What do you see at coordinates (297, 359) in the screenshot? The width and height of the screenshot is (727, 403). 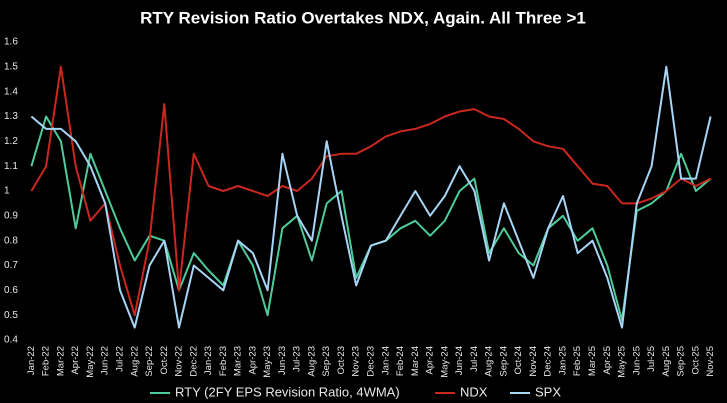 I see `x-tick-label: Jul-23` at bounding box center [297, 359].